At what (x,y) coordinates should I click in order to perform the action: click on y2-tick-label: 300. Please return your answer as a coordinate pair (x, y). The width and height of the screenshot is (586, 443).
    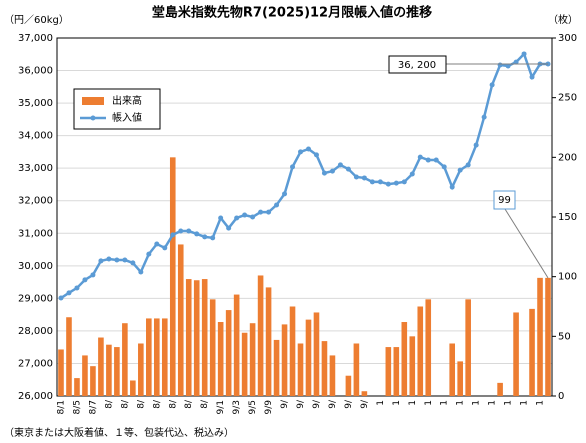
    Looking at the image, I should click on (567, 38).